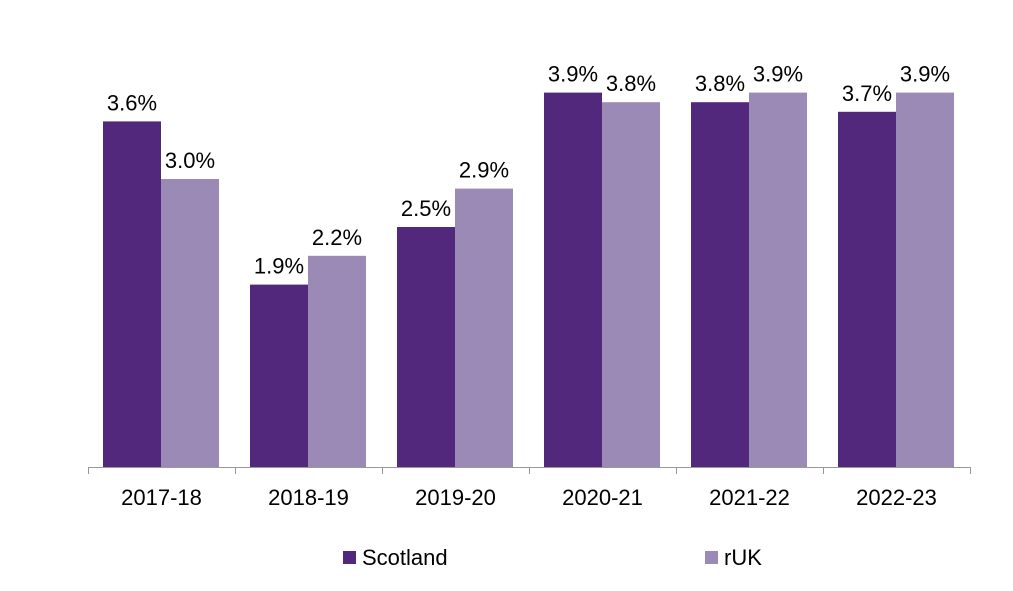 The width and height of the screenshot is (1013, 591). What do you see at coordinates (405, 557) in the screenshot?
I see `legend-label-scotland: Scotland` at bounding box center [405, 557].